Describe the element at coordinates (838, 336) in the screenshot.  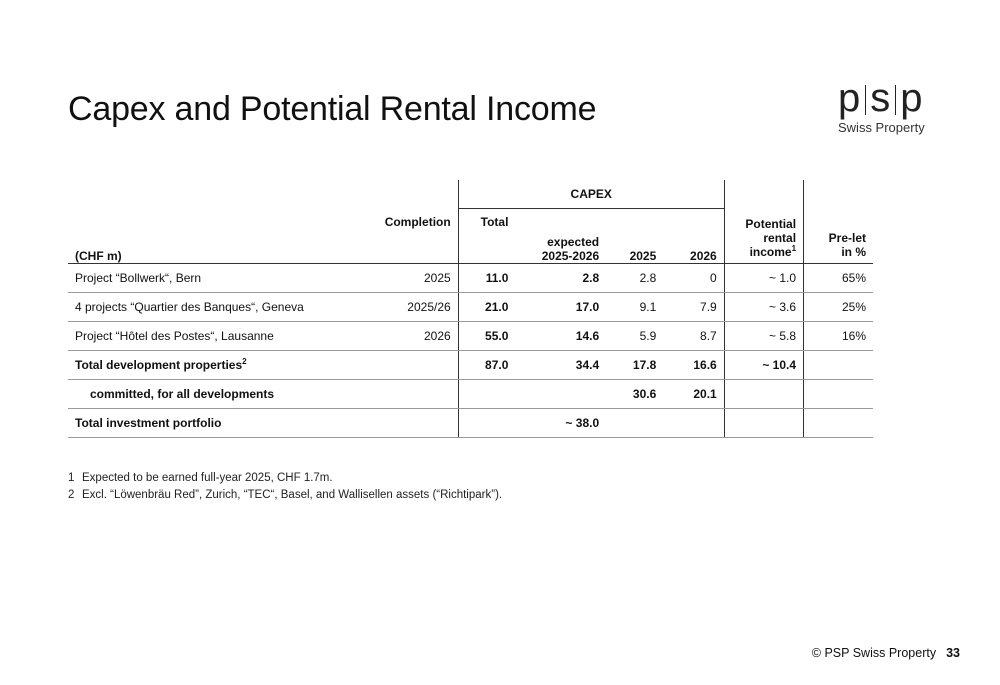
I see `prelet-cell: 16%` at that location.